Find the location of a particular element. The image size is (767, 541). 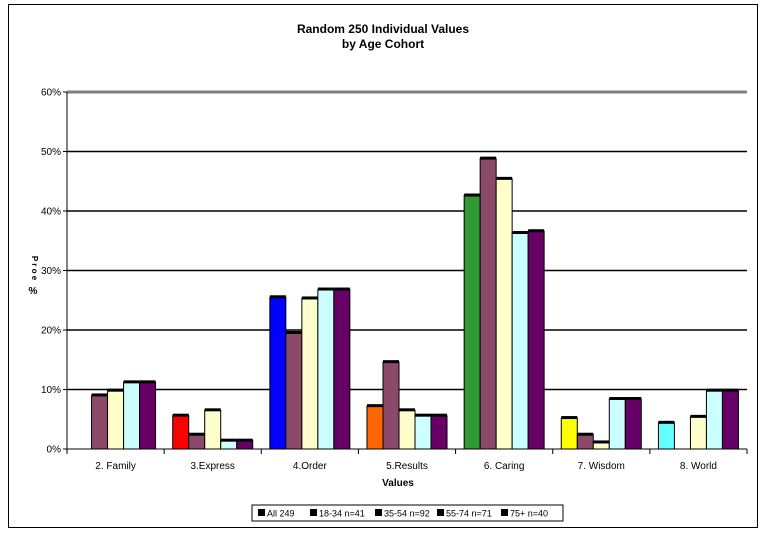

chart-subtitle: by Age Cohort is located at coordinates (383, 44).